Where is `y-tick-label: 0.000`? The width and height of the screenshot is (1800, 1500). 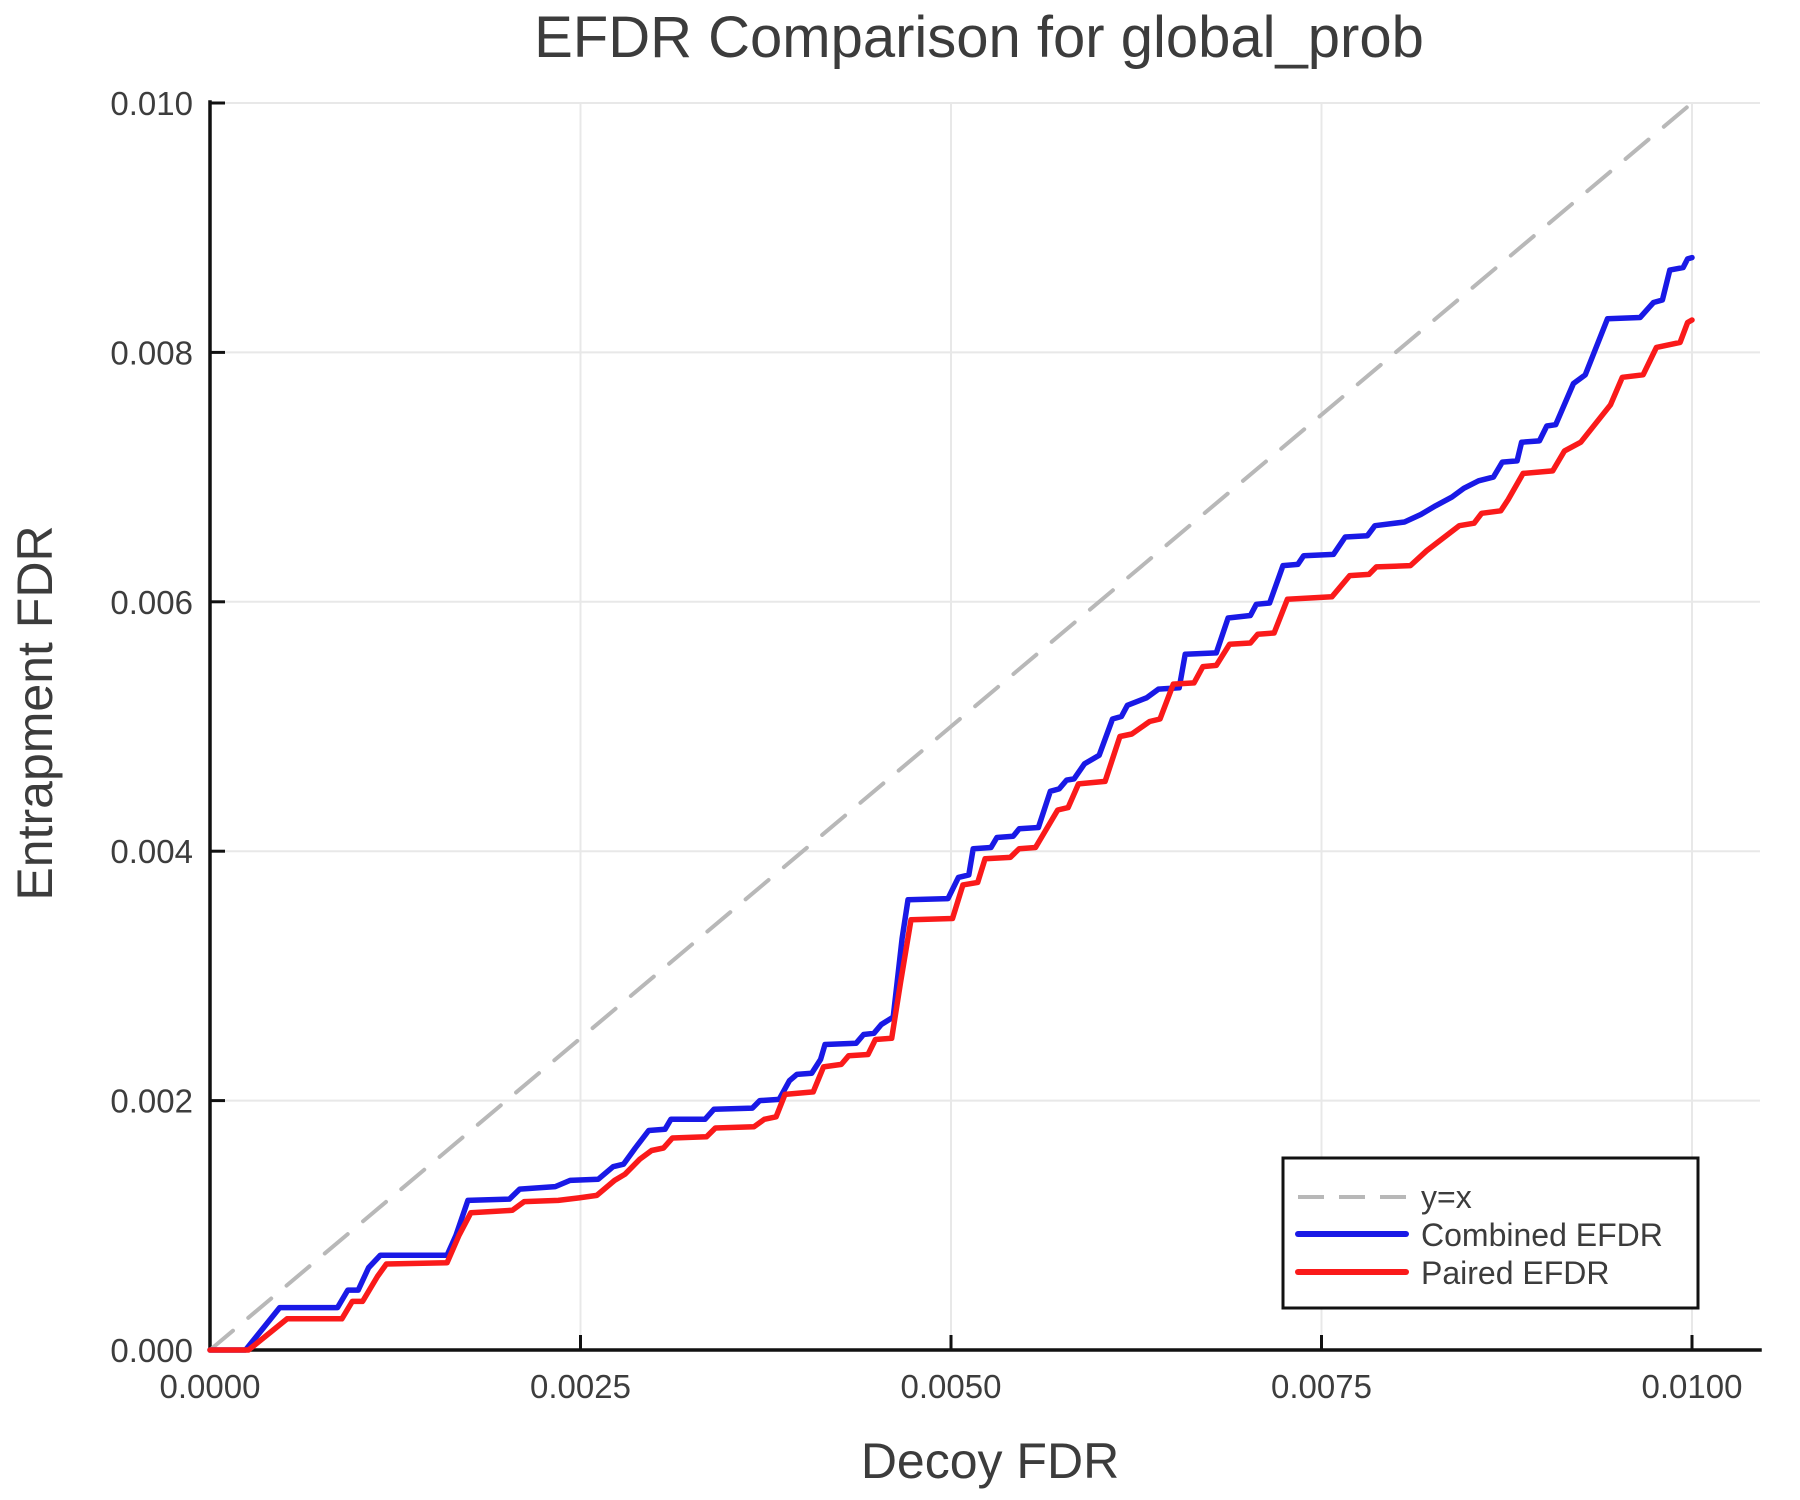 y-tick-label: 0.000 is located at coordinates (151, 1350).